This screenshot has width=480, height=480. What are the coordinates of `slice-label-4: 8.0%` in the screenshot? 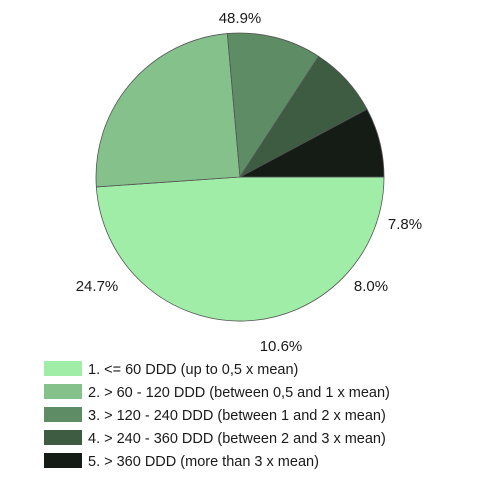 It's located at (371, 286).